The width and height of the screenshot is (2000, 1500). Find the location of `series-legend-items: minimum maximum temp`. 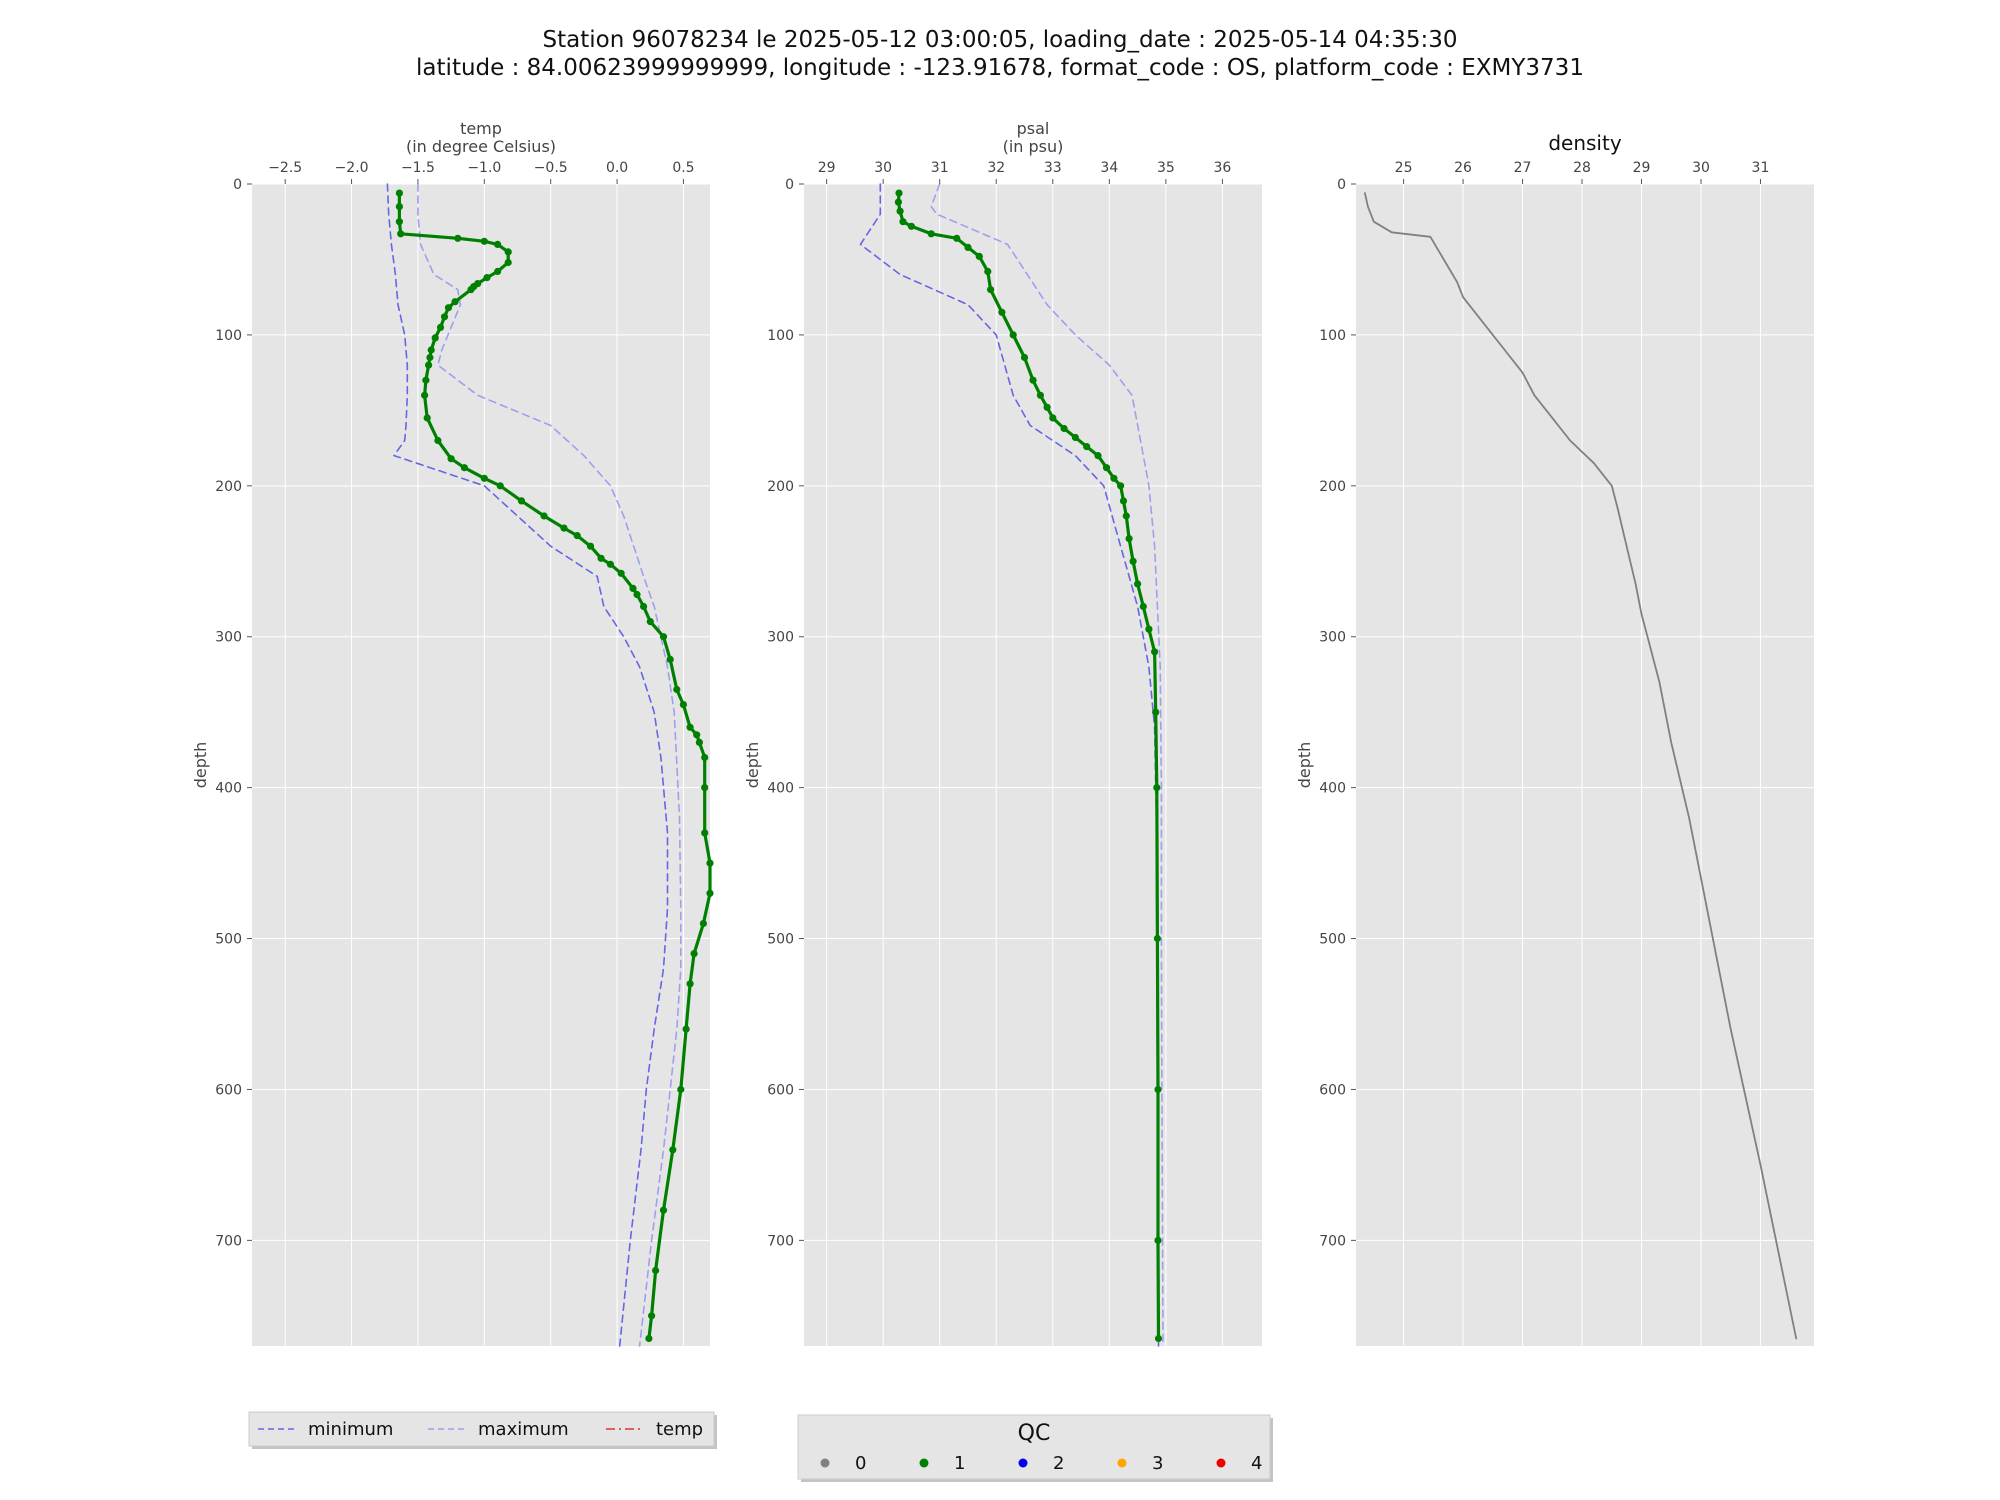

series-legend-items: minimum maximum temp is located at coordinates (480, 1429).